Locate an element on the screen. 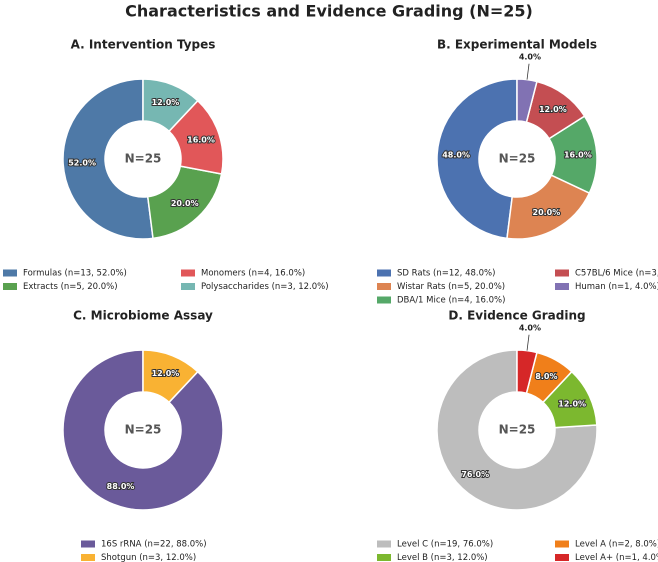  value-label: 8.0% is located at coordinates (546, 376).